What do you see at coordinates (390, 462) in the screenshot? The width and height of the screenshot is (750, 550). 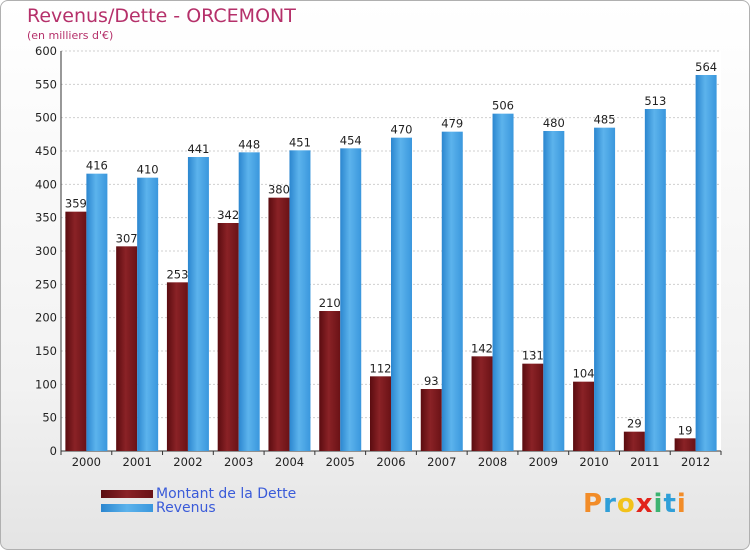 I see `x-tick-label: 2006` at bounding box center [390, 462].